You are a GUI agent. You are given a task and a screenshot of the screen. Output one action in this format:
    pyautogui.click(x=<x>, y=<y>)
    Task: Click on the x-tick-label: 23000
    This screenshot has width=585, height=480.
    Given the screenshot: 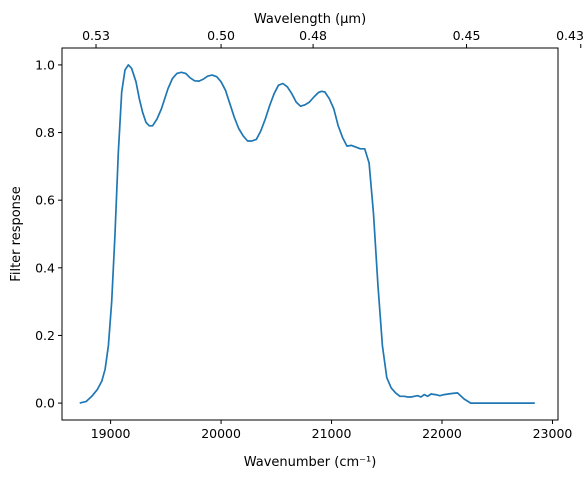 What is the action you would take?
    pyautogui.click(x=553, y=433)
    